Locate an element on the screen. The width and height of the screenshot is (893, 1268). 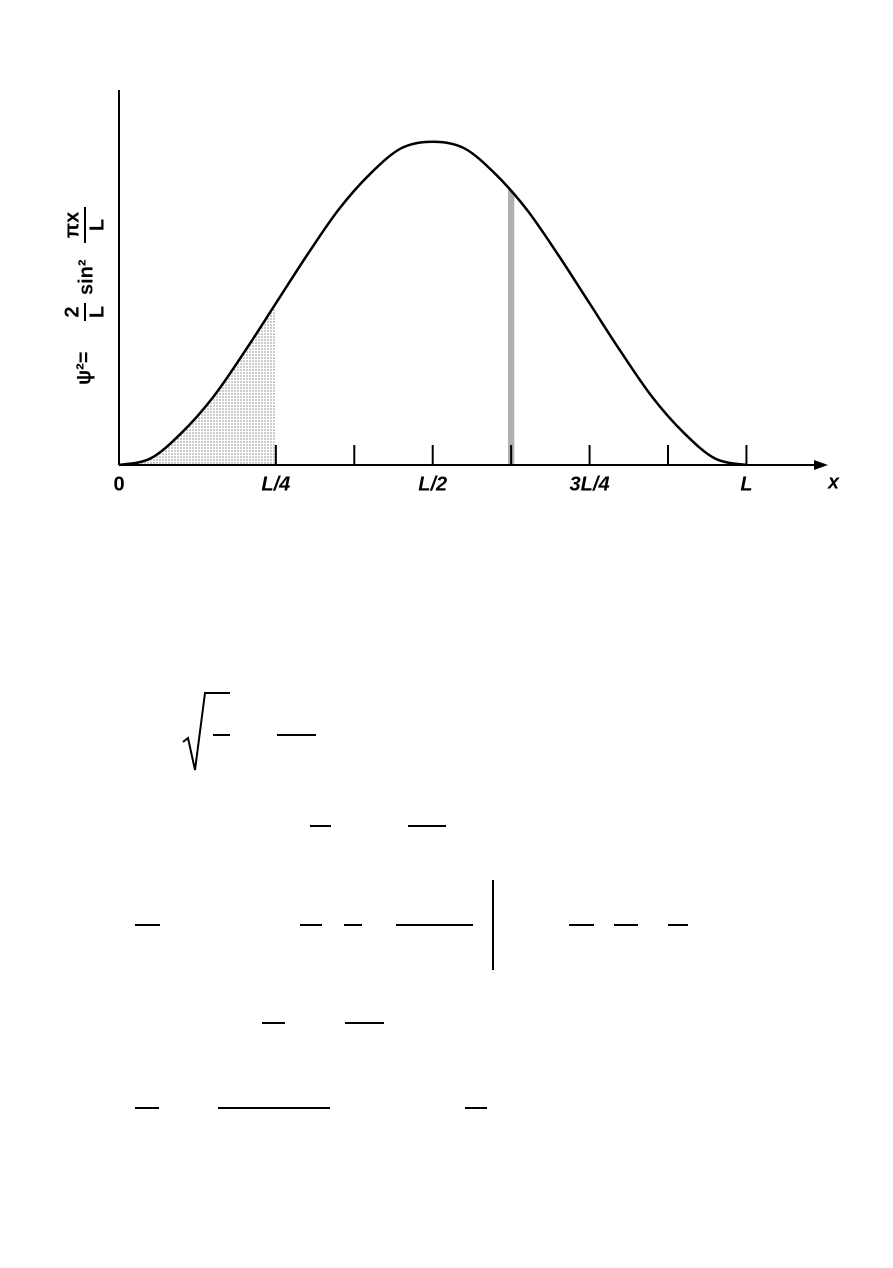
x-tick-label: 3L/4 is located at coordinates (590, 484).